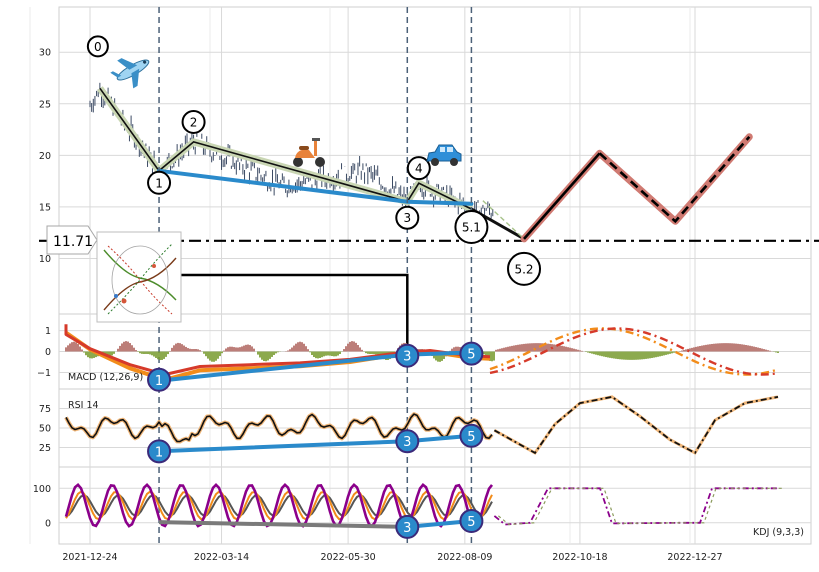 Image resolution: width=819 pixels, height=572 pixels. I want to click on x-tick-label: 2022-03-14, so click(221, 557).